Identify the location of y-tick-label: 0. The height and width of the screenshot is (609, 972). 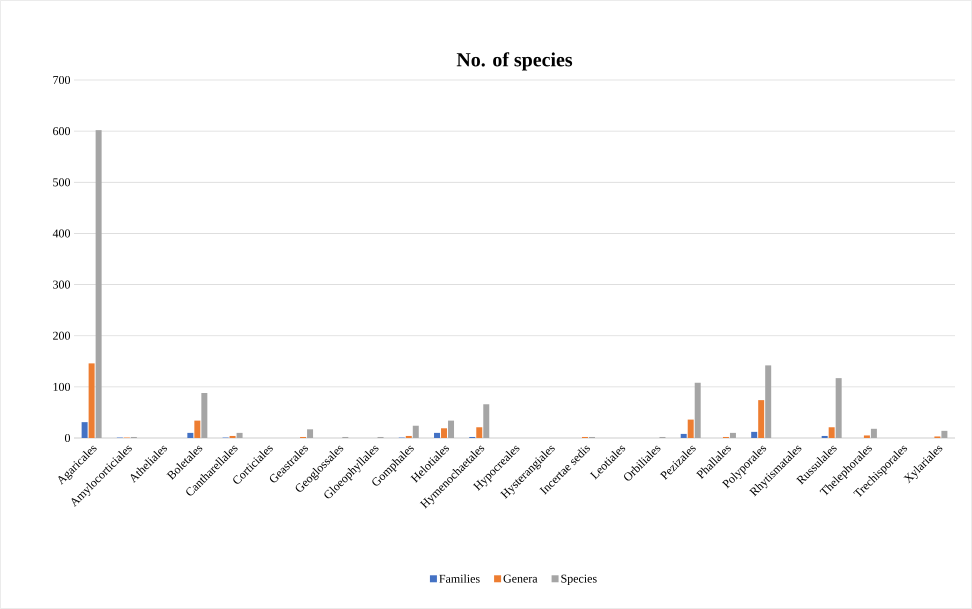
(67, 438).